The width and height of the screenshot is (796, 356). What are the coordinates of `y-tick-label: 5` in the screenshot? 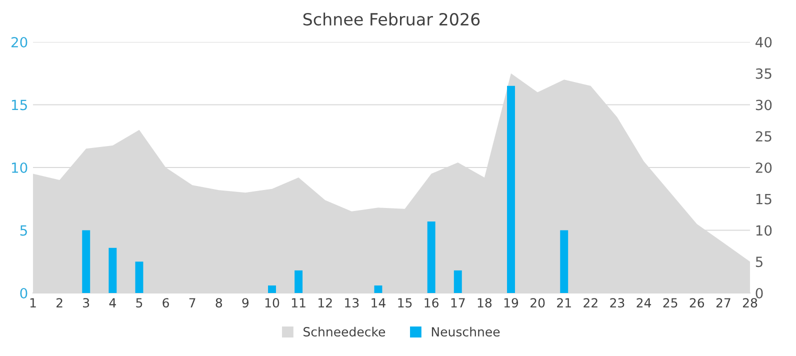 It's located at (23, 230).